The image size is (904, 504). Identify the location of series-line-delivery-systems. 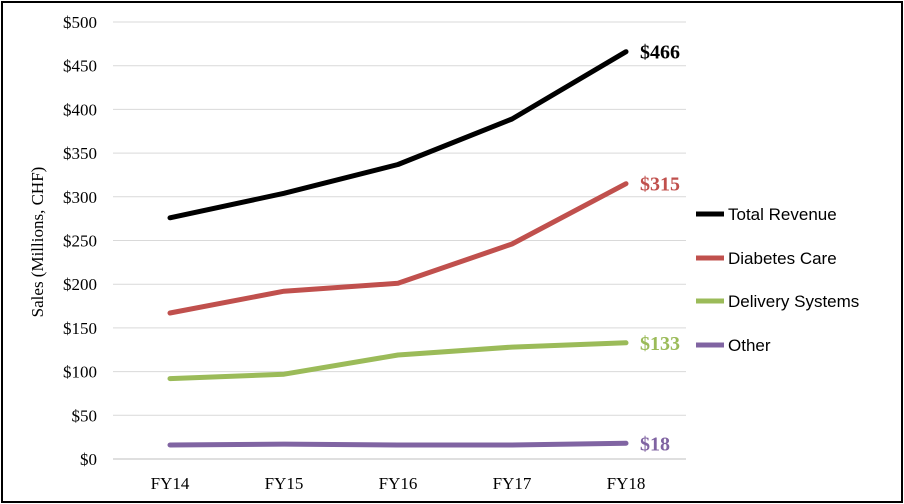
(398, 361).